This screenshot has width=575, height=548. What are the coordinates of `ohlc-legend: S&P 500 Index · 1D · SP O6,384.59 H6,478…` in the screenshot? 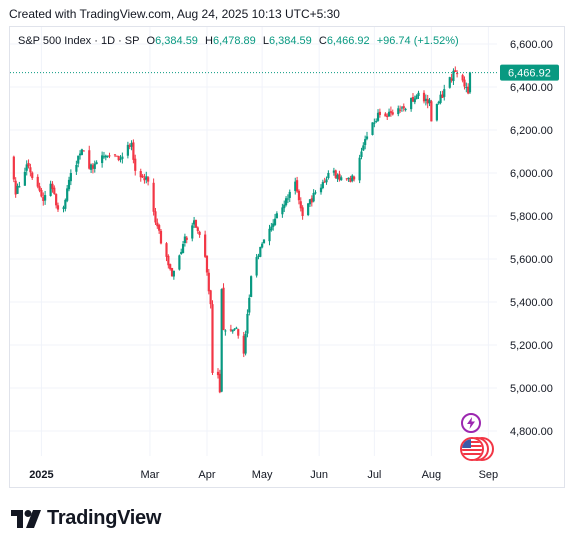 It's located at (238, 41).